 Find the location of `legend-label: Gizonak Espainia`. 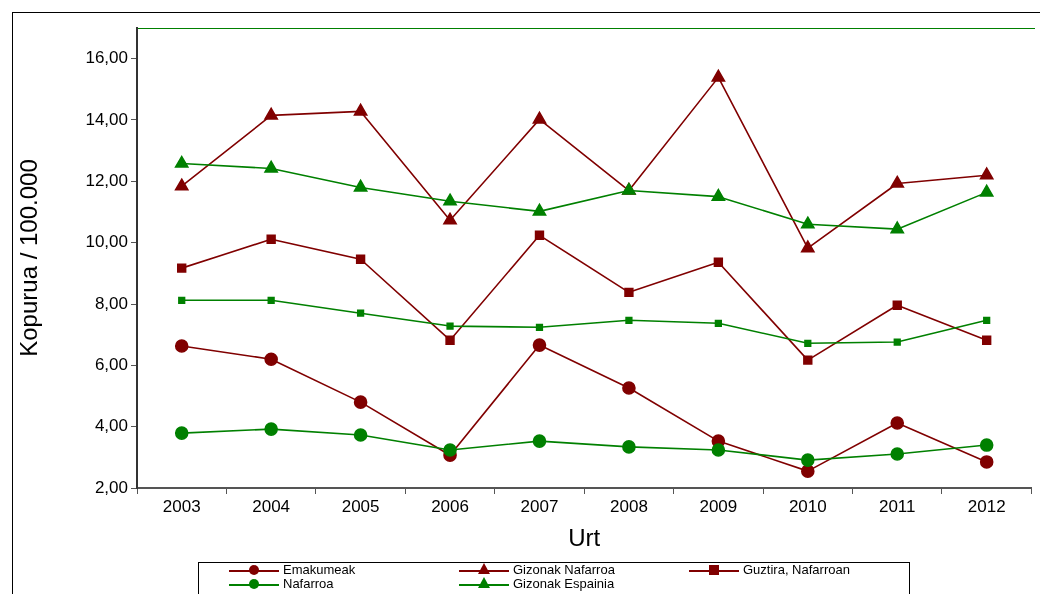

legend-label: Gizonak Espainia is located at coordinates (564, 583).